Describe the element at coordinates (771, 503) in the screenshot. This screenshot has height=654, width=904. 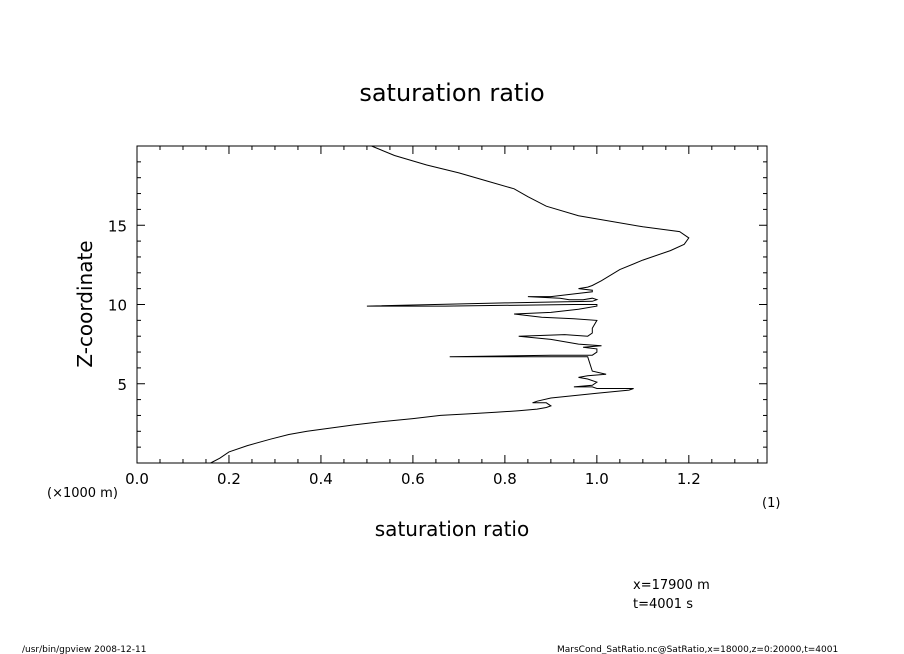
I see `x-axis-unit: (1)` at that location.